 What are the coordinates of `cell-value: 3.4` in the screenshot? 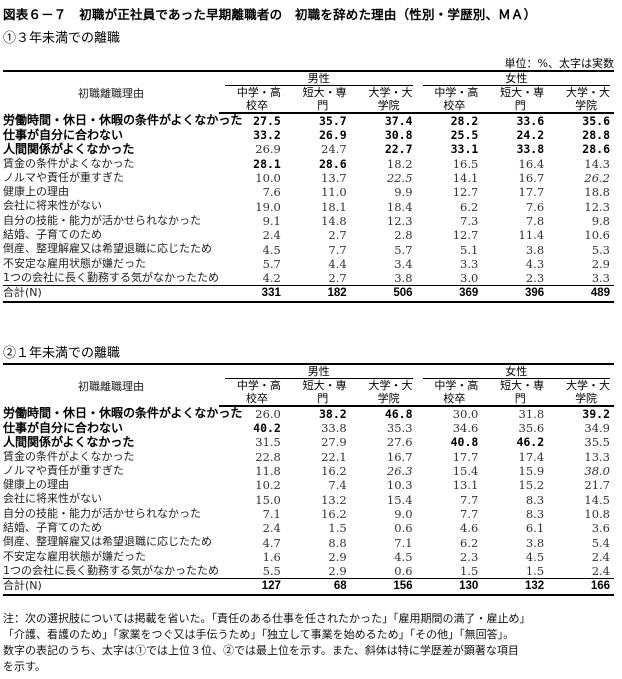 It's located at (403, 263).